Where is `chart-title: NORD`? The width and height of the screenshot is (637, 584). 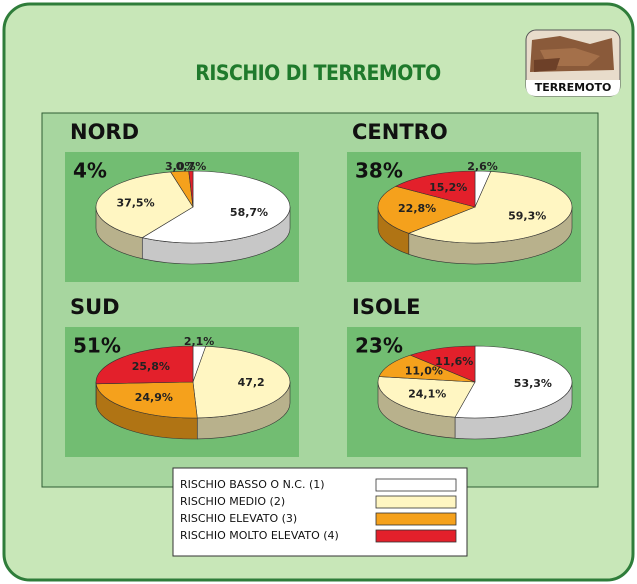
chart-title: NORD is located at coordinates (104, 132).